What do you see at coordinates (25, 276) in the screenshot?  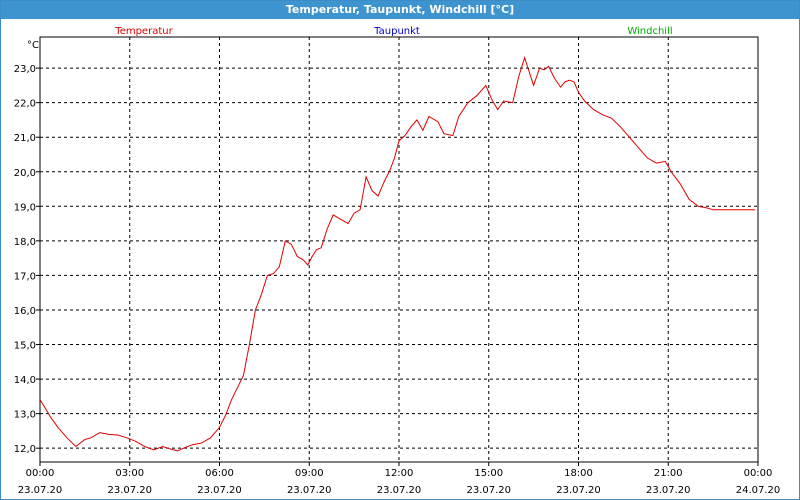 I see `y-tick-label: 17,0` at bounding box center [25, 276].